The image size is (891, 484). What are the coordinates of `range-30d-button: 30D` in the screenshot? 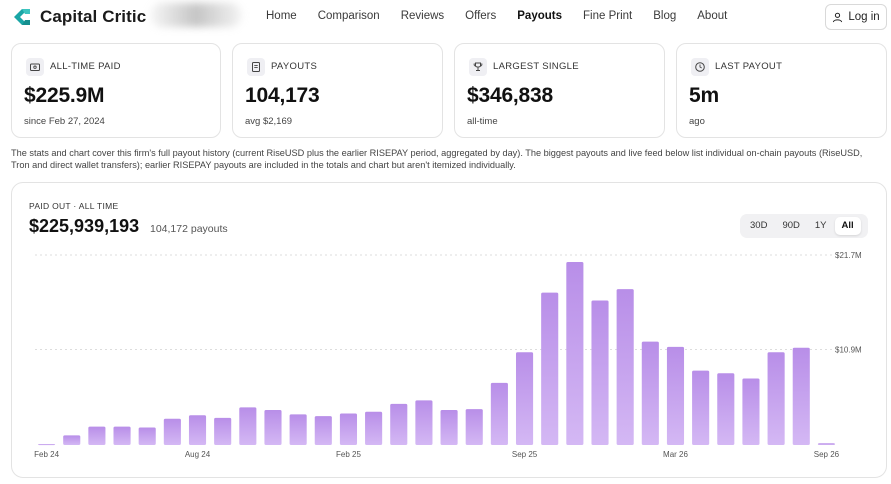 It's located at (759, 225).